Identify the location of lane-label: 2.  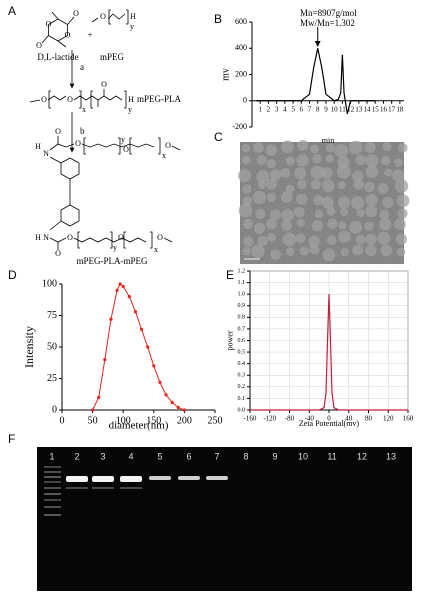
(76, 456).